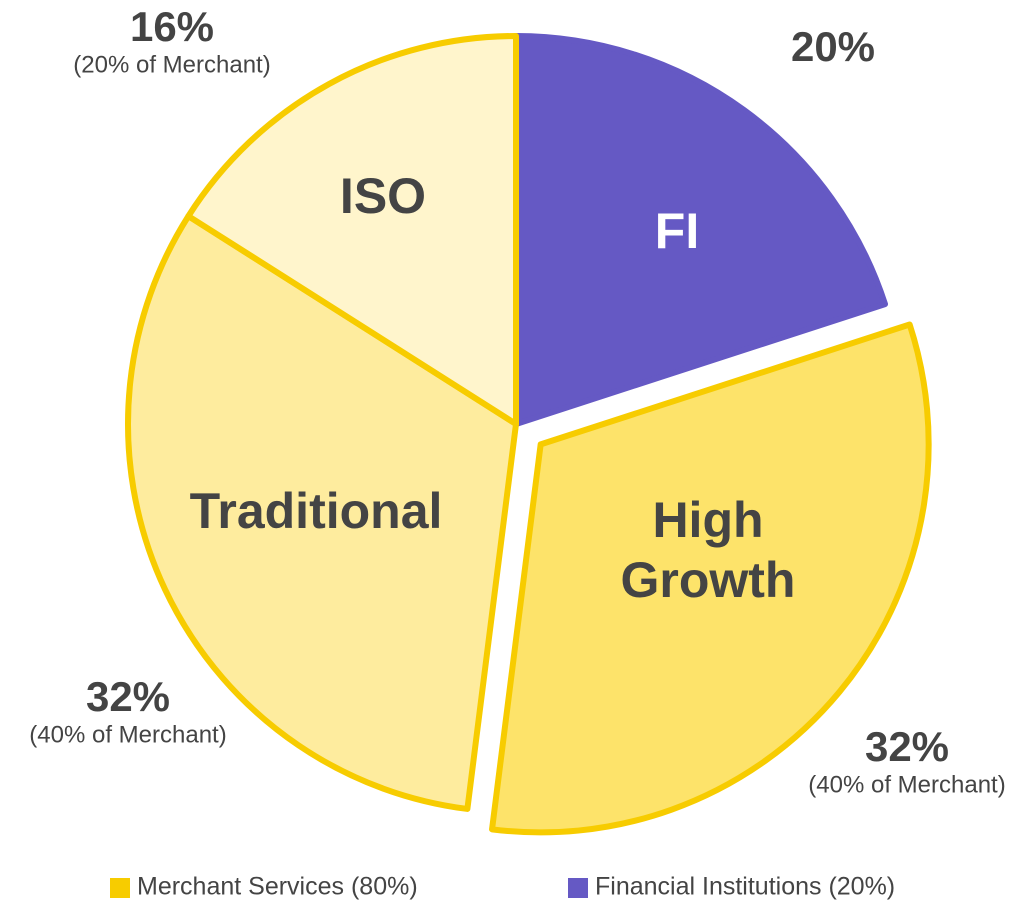 This screenshot has width=1033, height=919. What do you see at coordinates (352, 230) in the screenshot?
I see `pie-slice` at bounding box center [352, 230].